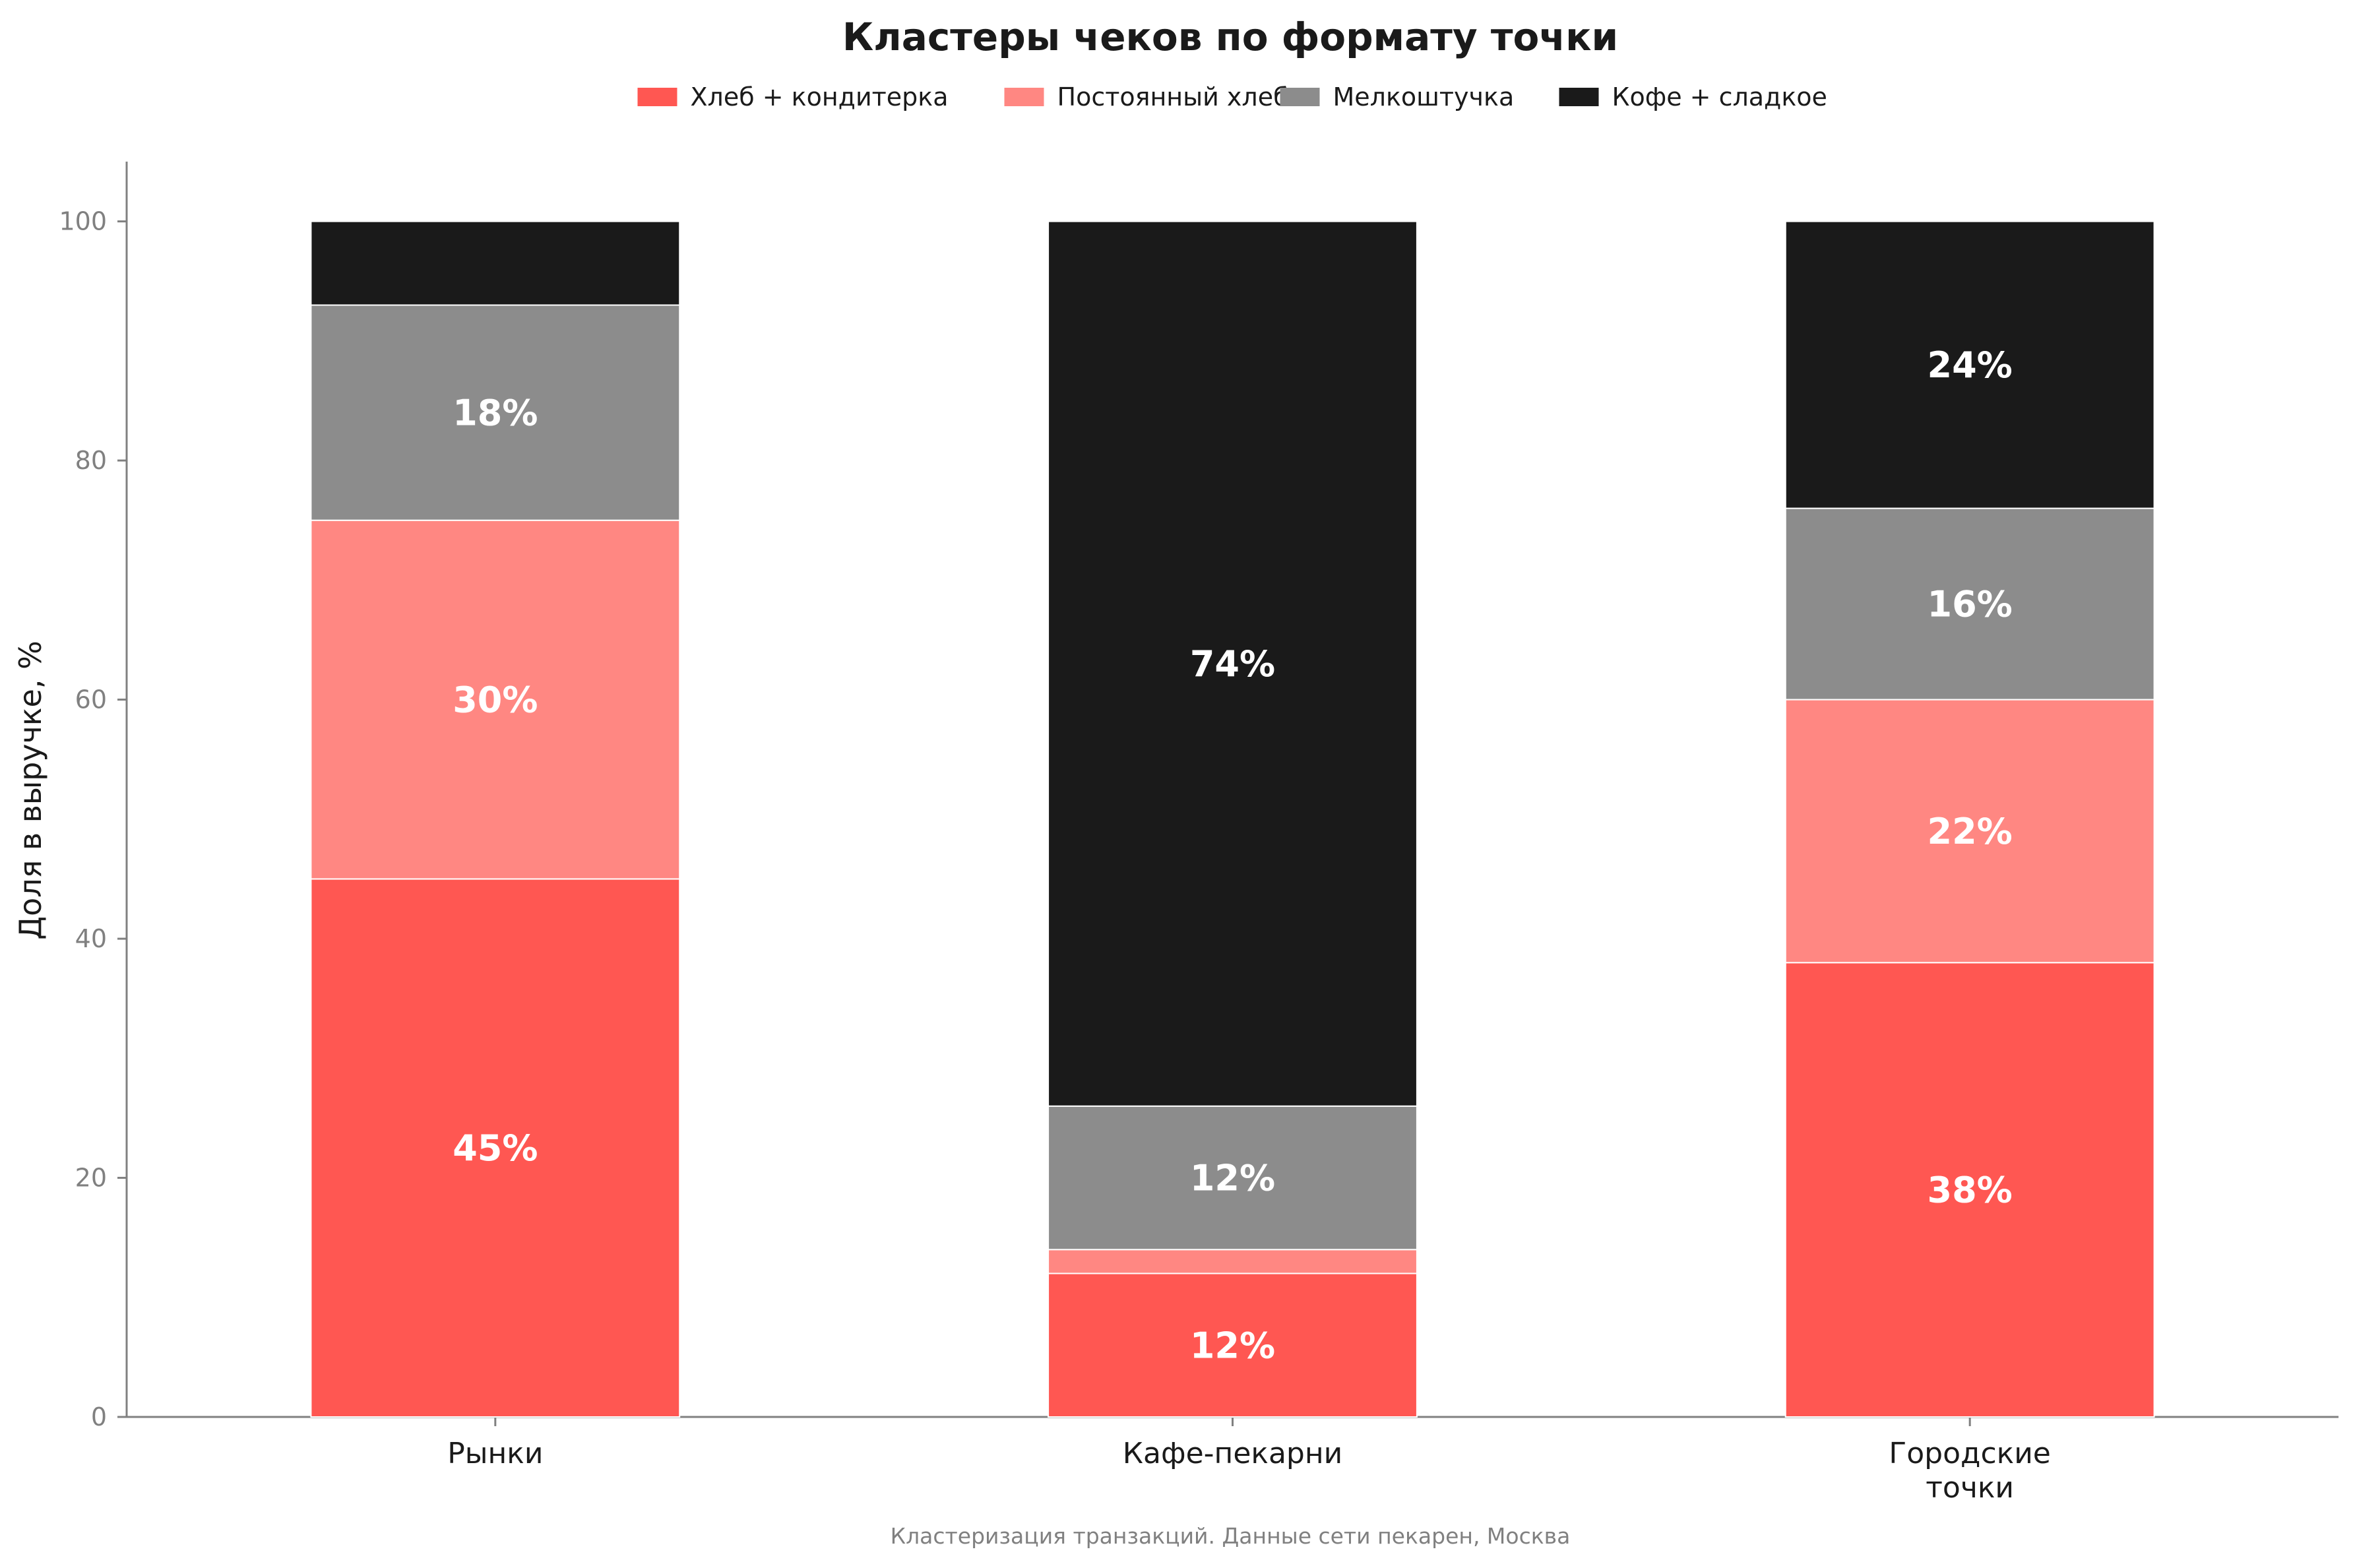 This screenshot has height=1568, width=2355. I want to click on x-tick-label-городские-точки: Городские точки, so click(1969, 1471).